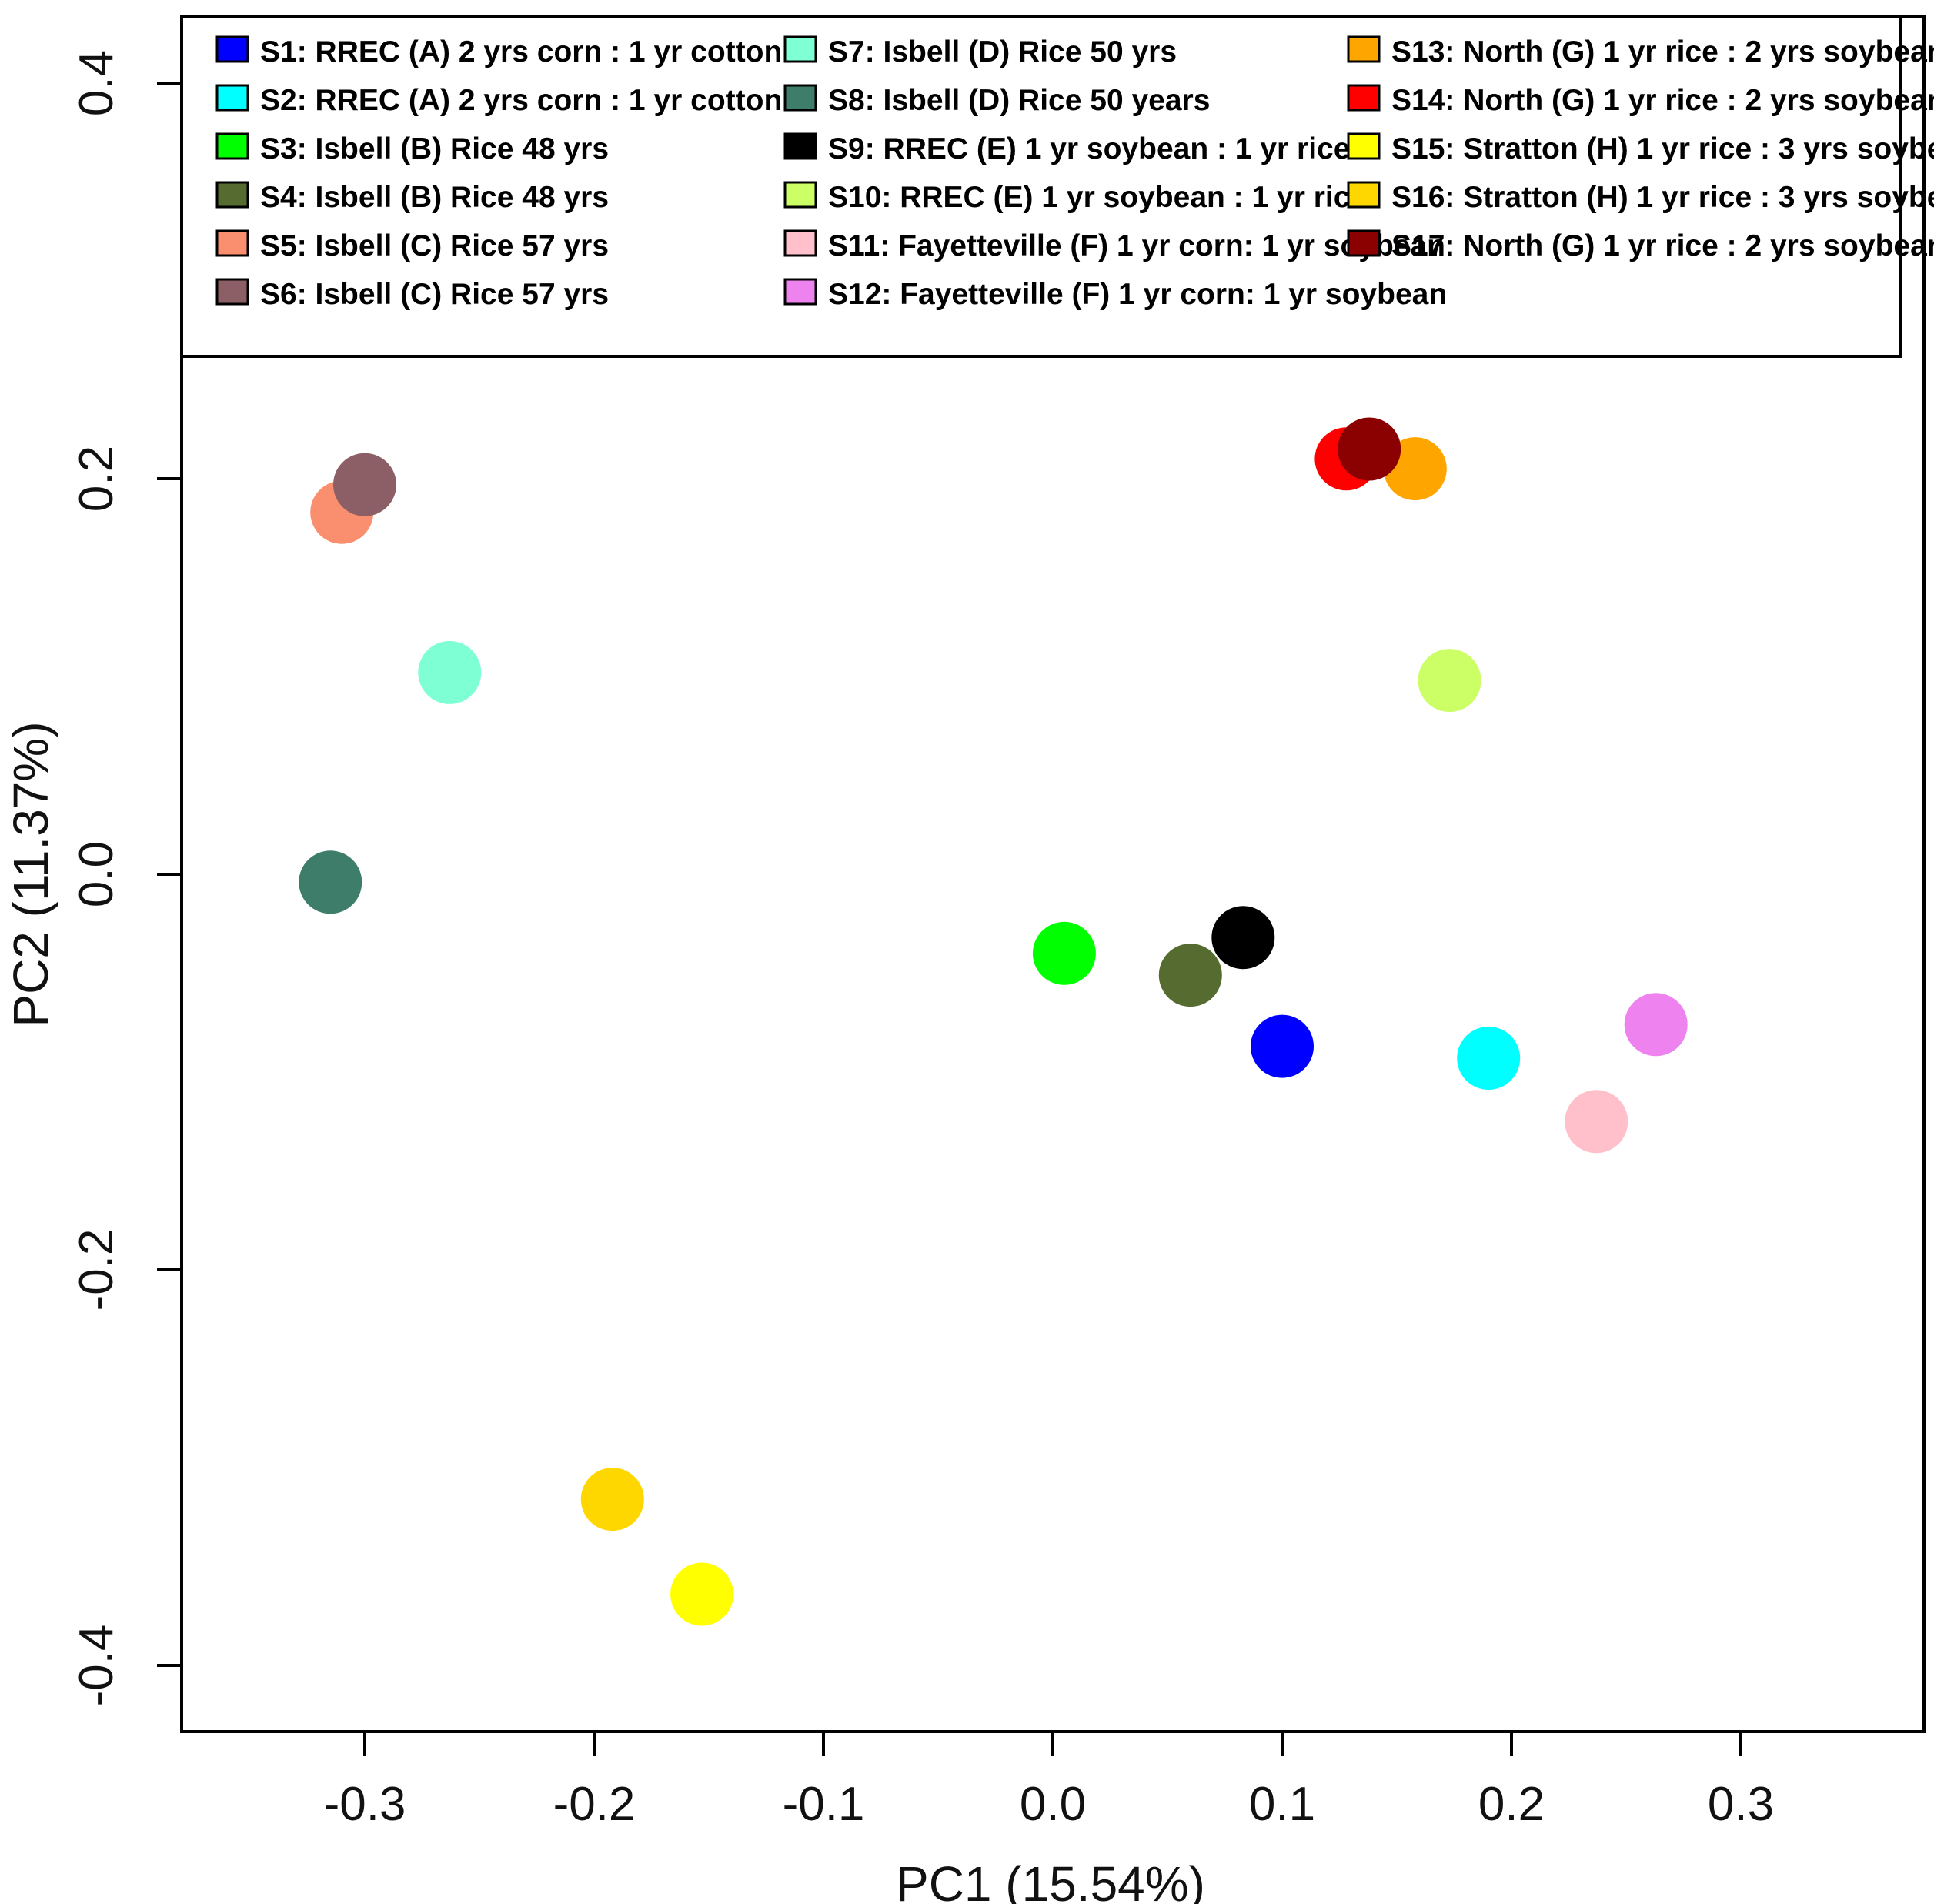 Image resolution: width=1934 pixels, height=1904 pixels. What do you see at coordinates (594, 1805) in the screenshot?
I see `x-tick-label: -0.2` at bounding box center [594, 1805].